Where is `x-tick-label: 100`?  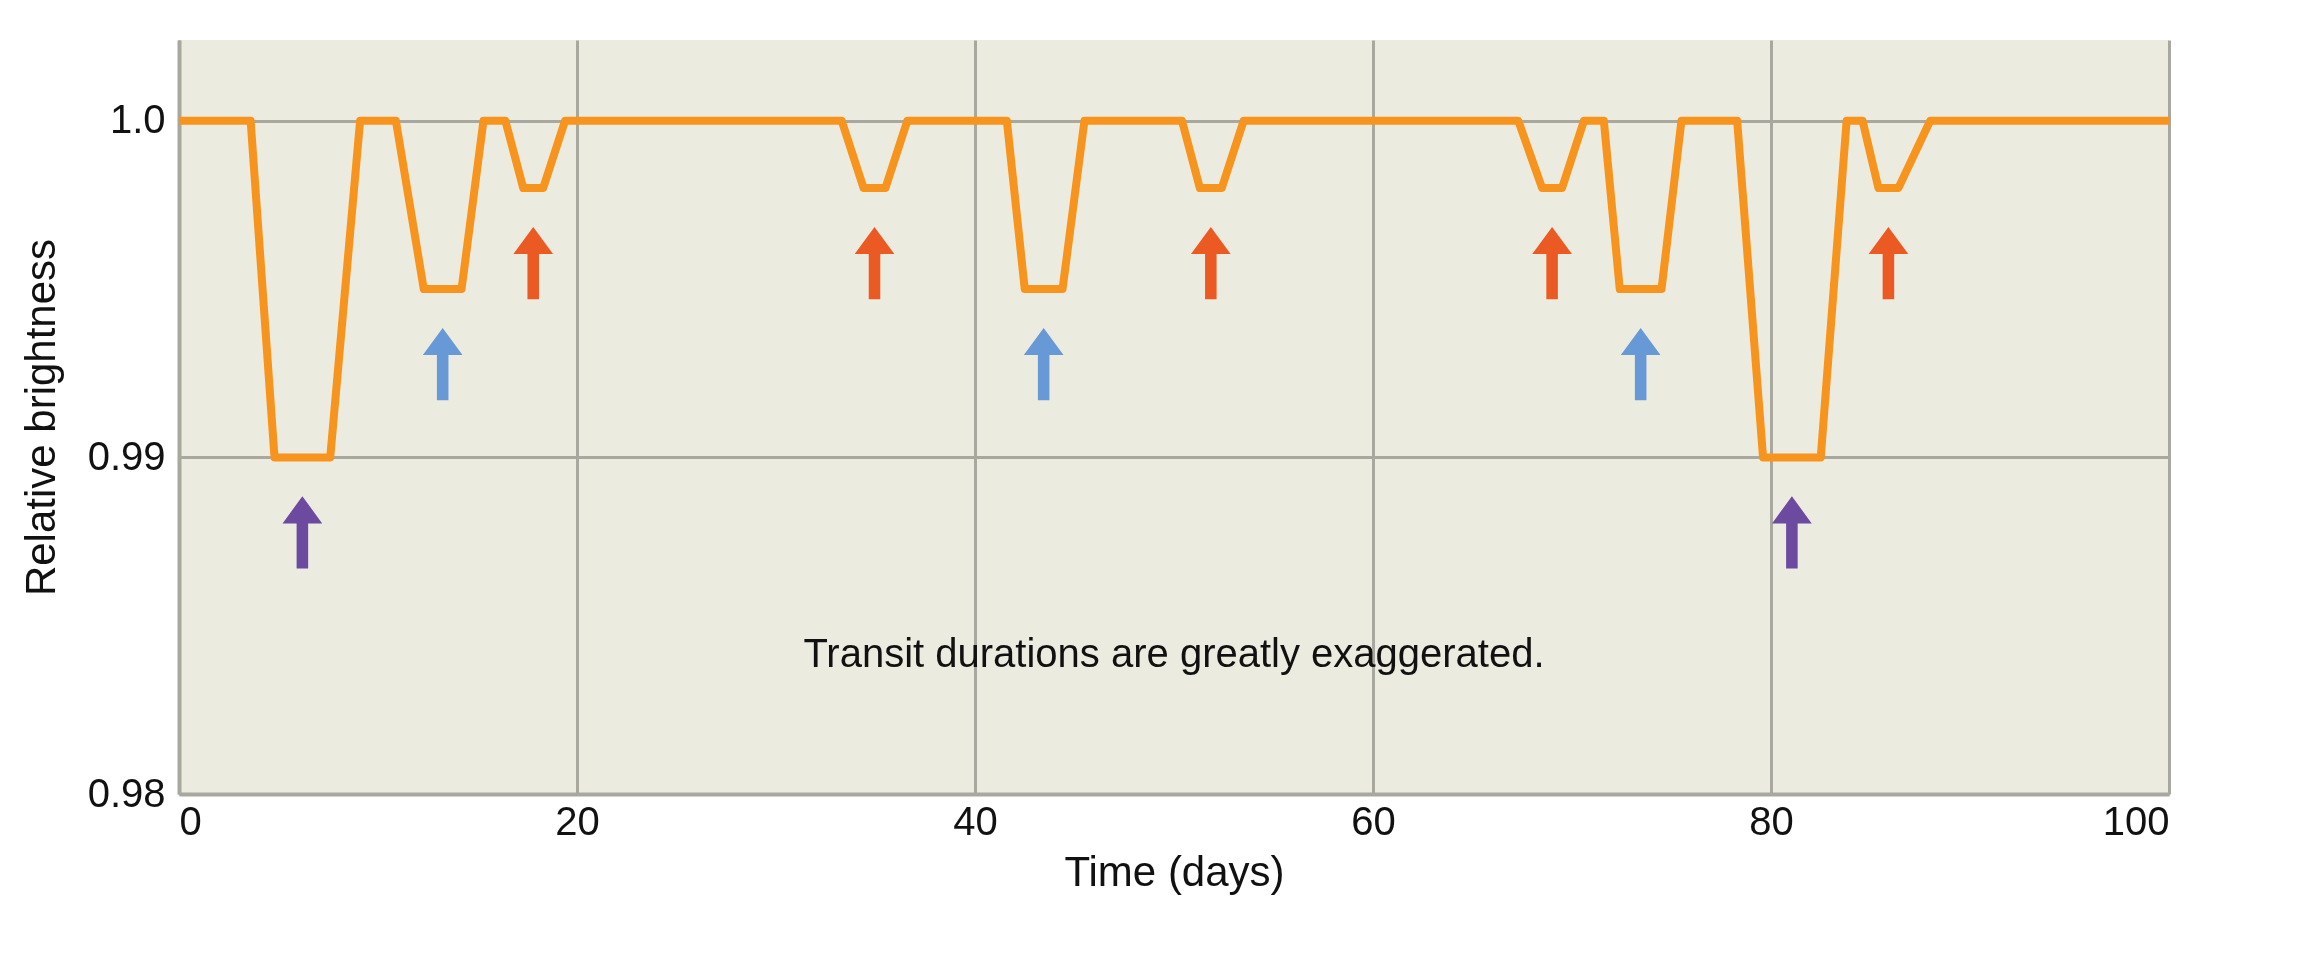 x-tick-label: 100 is located at coordinates (2136, 820).